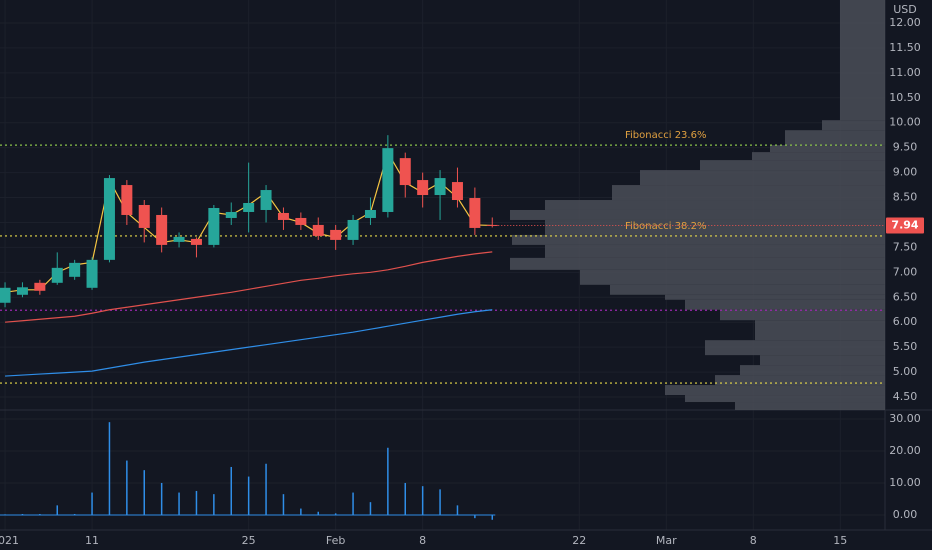 The height and width of the screenshot is (550, 932). I want to click on y-tick-label: 10.50, so click(905, 97).